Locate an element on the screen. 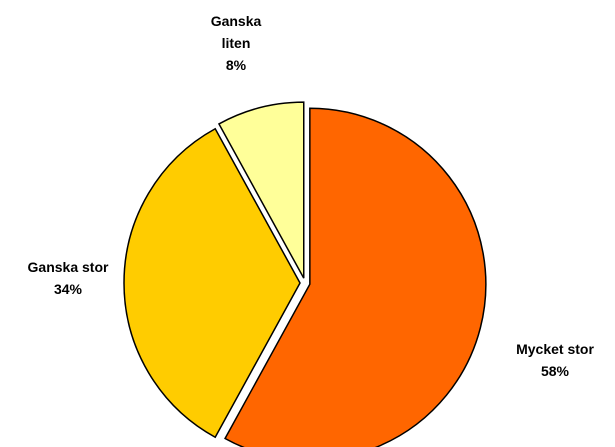  slice-label: Ganska stor 34% is located at coordinates (68, 278).